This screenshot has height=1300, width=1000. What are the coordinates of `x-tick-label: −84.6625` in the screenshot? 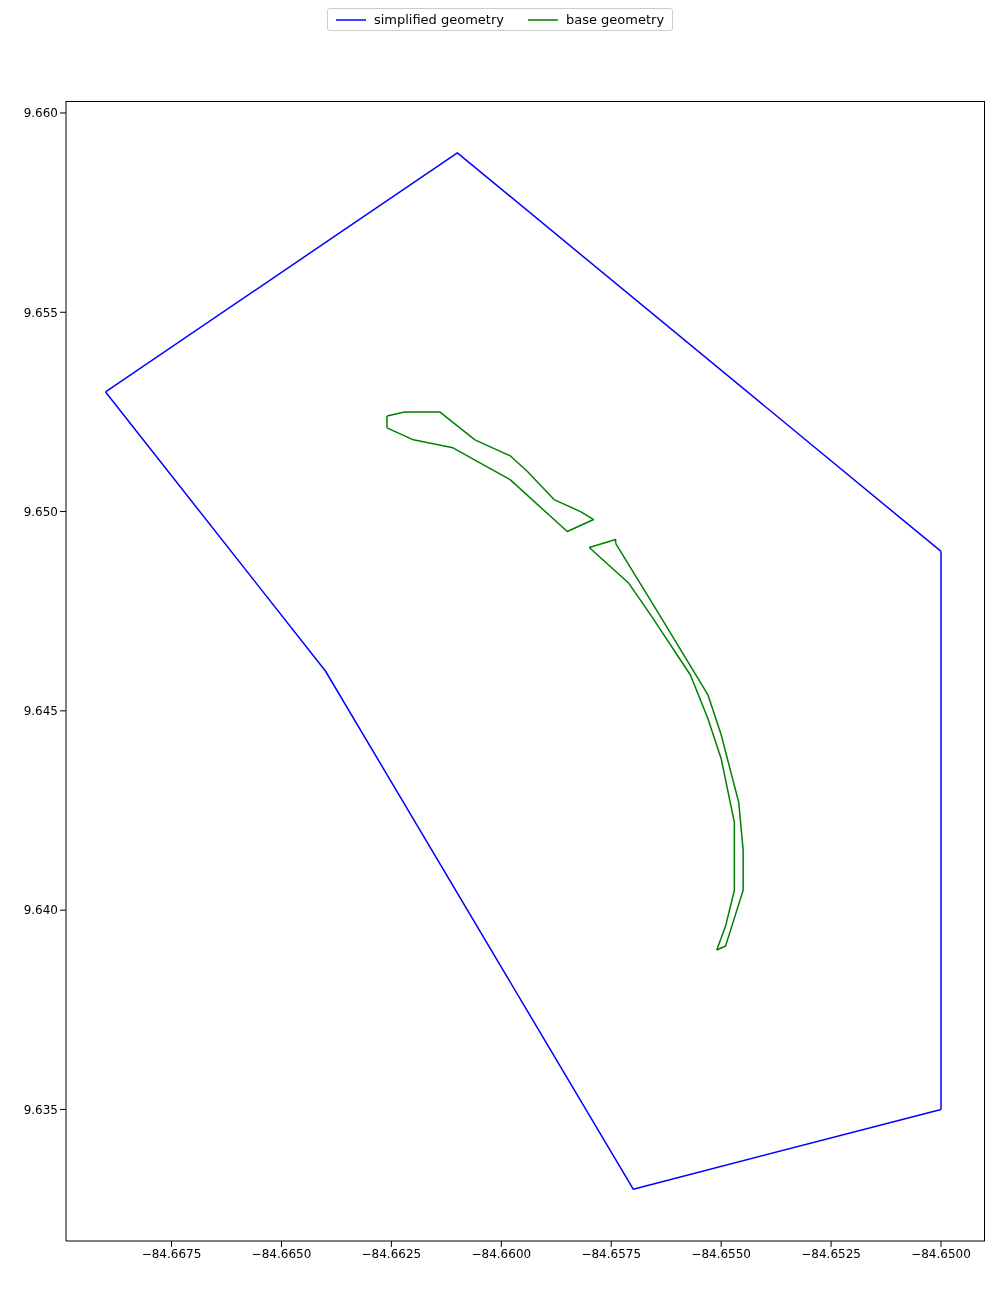 It's located at (391, 1253).